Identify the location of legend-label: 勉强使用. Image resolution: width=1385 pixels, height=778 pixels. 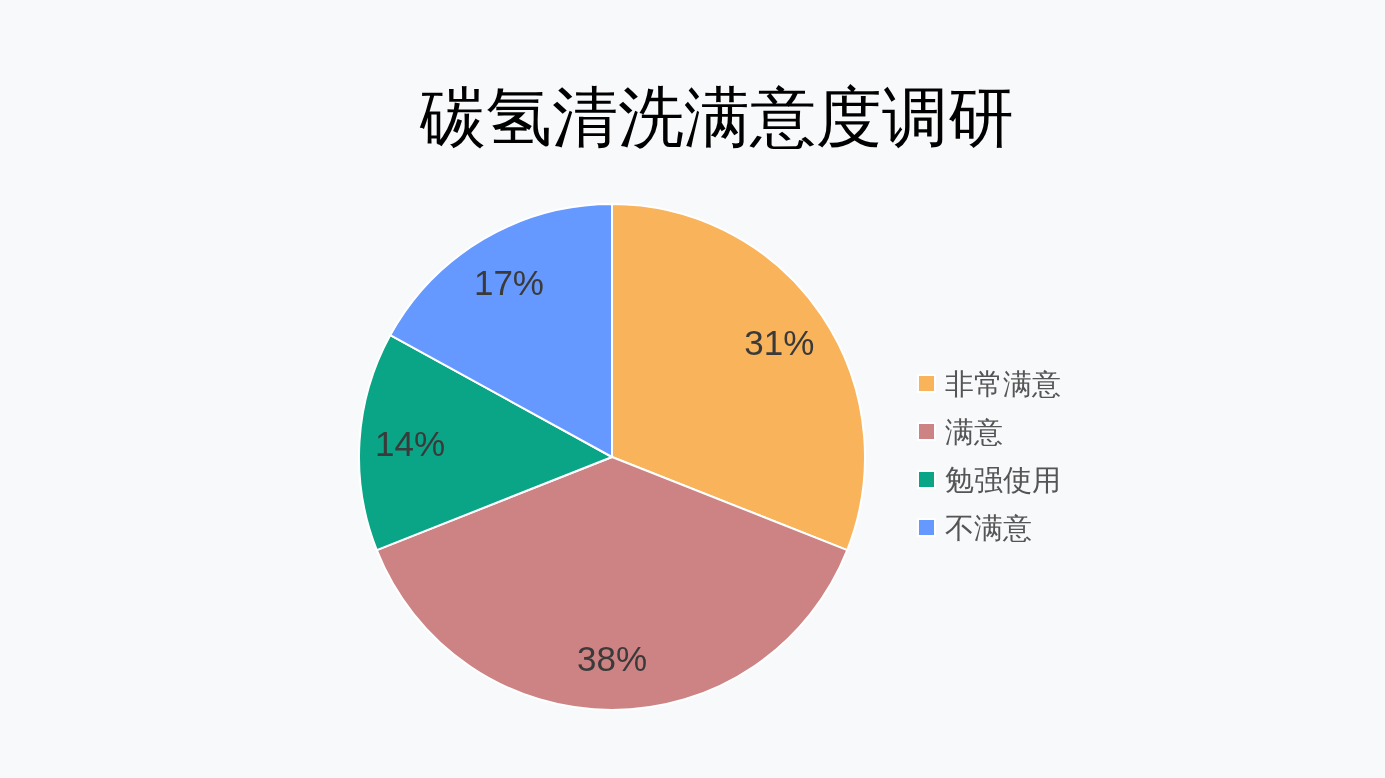
(1003, 480).